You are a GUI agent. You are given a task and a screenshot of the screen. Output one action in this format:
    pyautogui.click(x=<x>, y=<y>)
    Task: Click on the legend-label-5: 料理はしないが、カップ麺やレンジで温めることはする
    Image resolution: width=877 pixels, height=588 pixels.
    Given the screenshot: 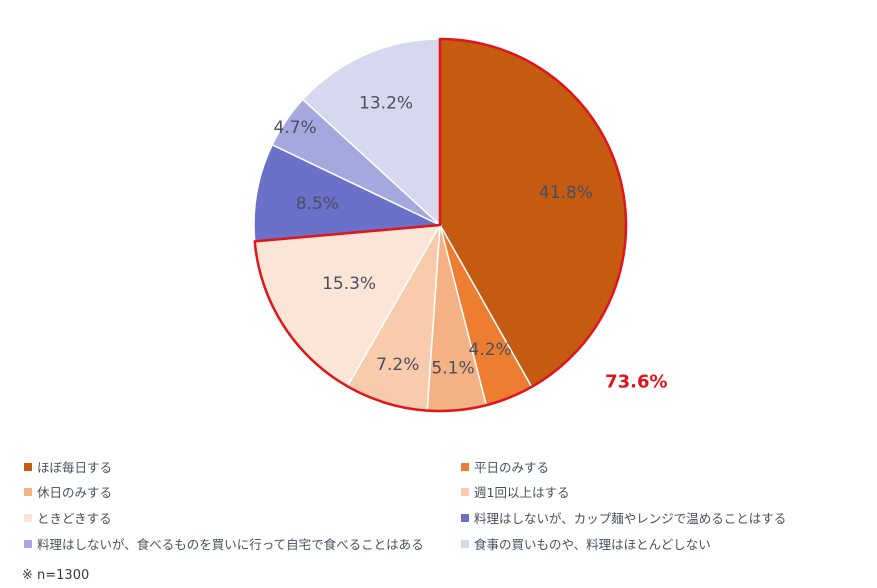 What is the action you would take?
    pyautogui.click(x=630, y=518)
    